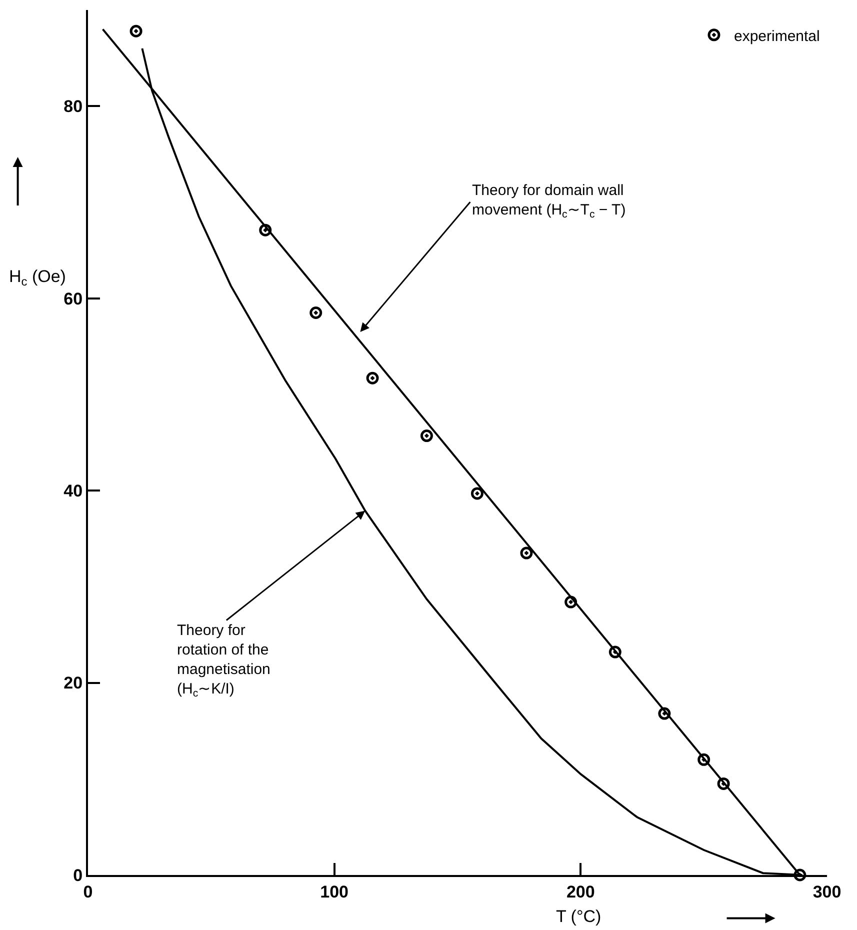  I want to click on y-tick-label: 80, so click(73, 106).